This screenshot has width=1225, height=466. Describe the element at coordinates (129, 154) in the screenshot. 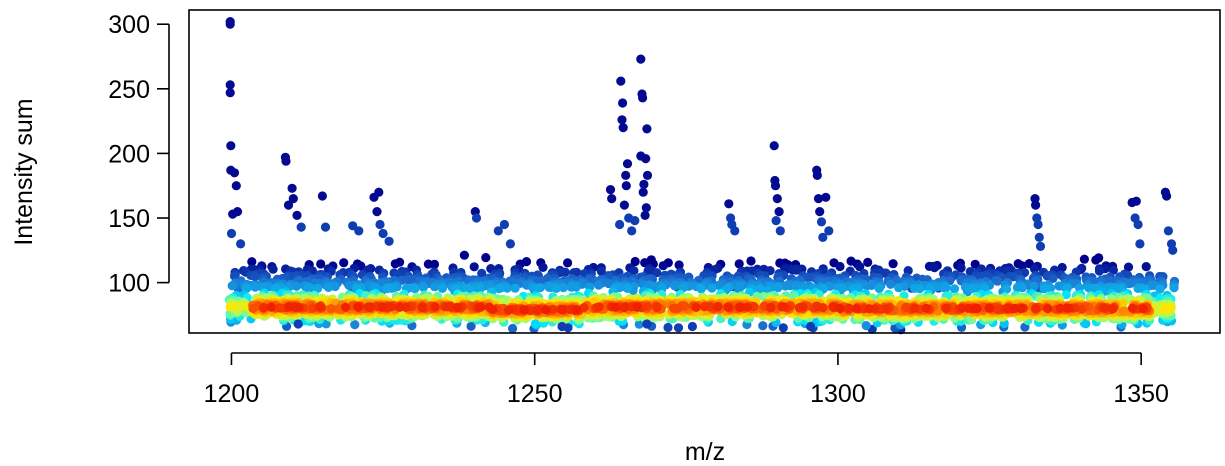

I see `y-tick-label-2: 200` at that location.